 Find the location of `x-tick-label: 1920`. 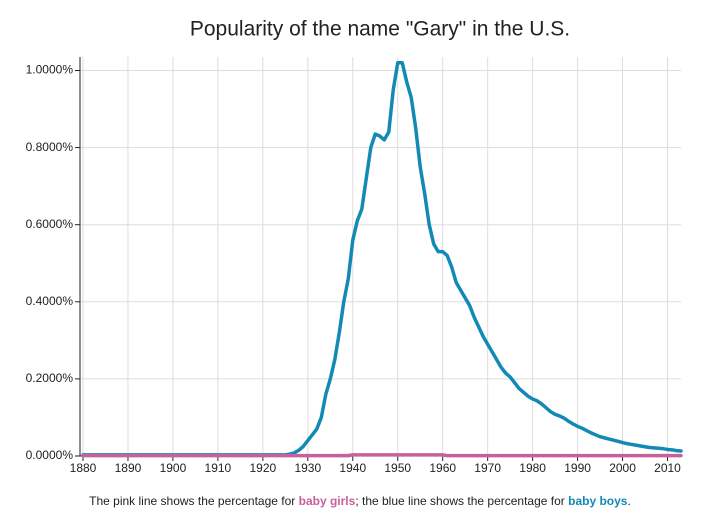

x-tick-label: 1920 is located at coordinates (262, 468).